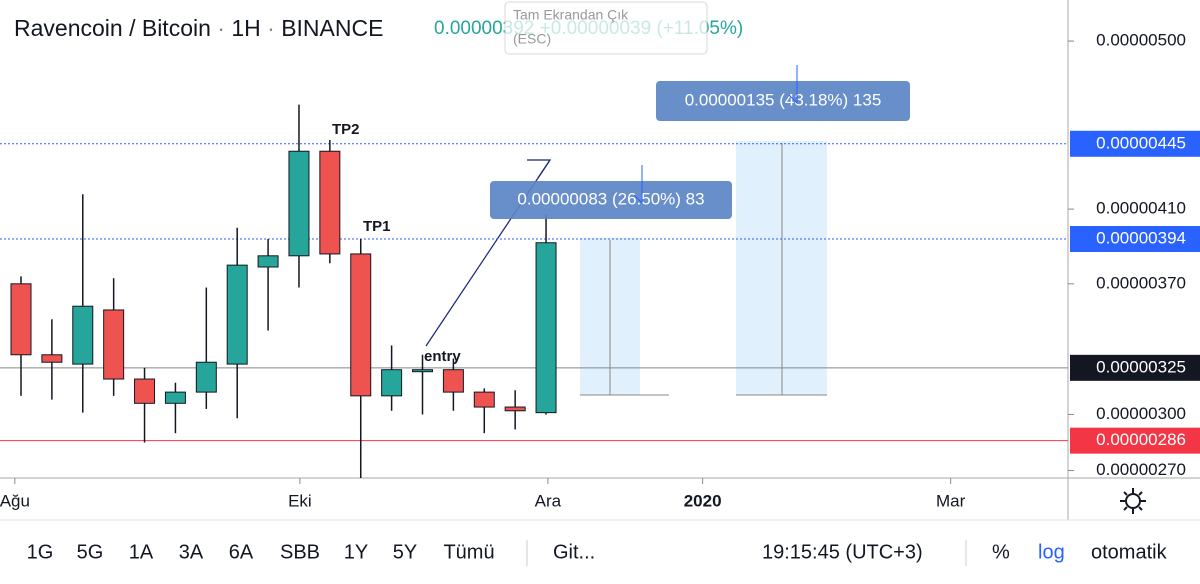 The width and height of the screenshot is (1200, 584). I want to click on overlay-key: (ESC), so click(532, 39).